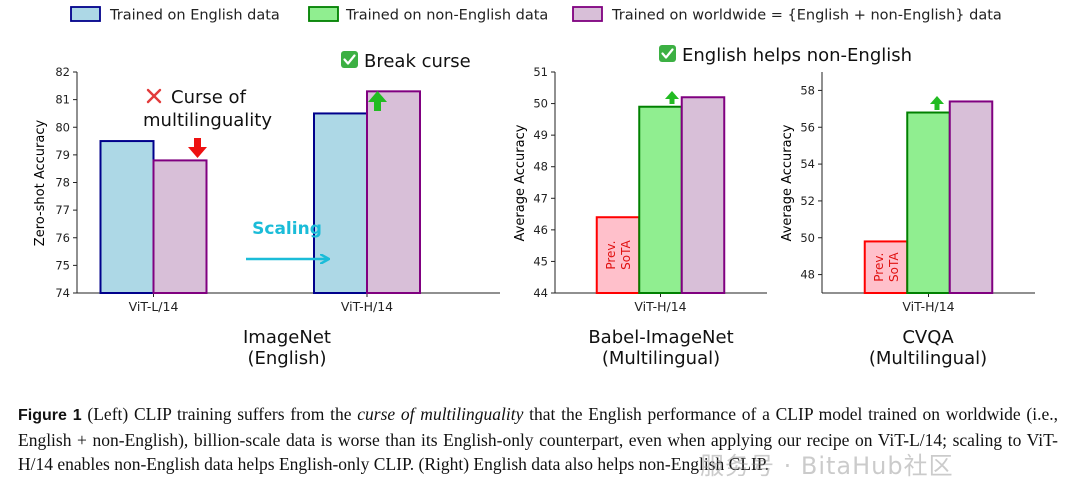  I want to click on y-tick-label: 77, so click(62, 210).